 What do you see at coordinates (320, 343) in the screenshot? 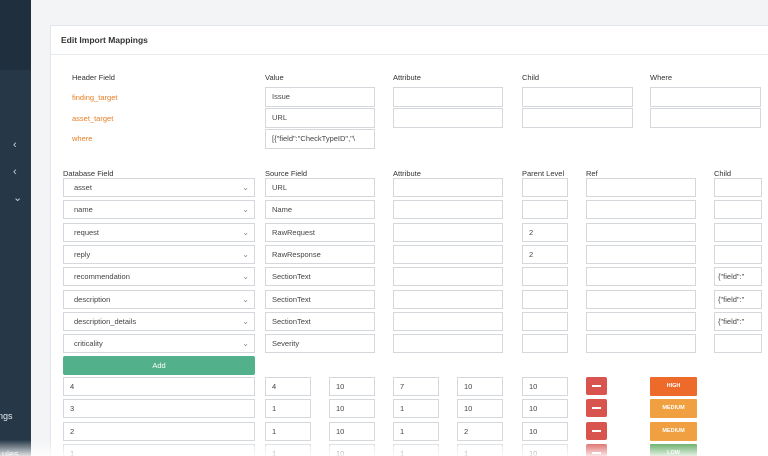
I see `source-field-input: Severity` at bounding box center [320, 343].